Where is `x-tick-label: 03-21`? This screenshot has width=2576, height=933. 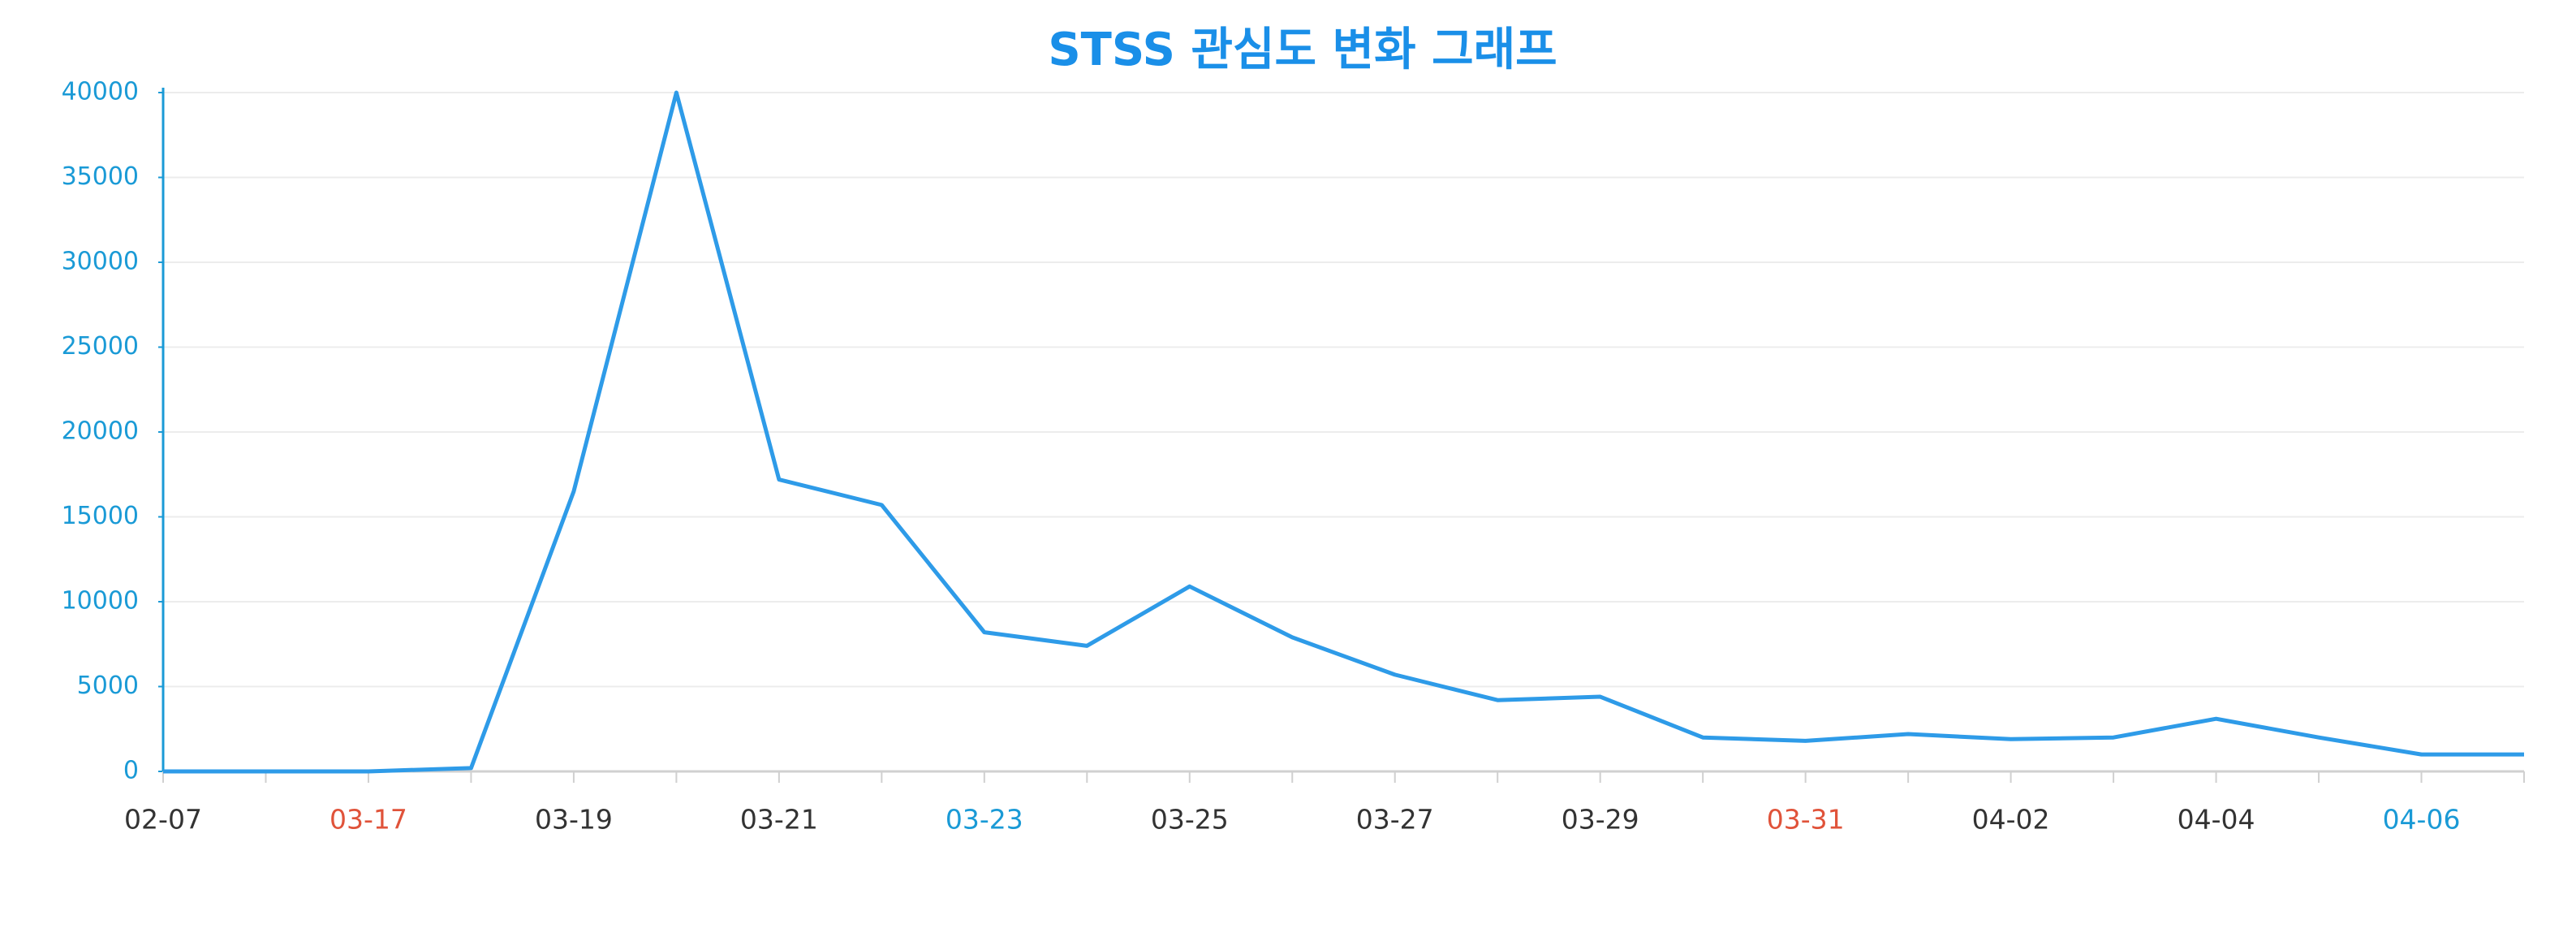 x-tick-label: 03-21 is located at coordinates (779, 820).